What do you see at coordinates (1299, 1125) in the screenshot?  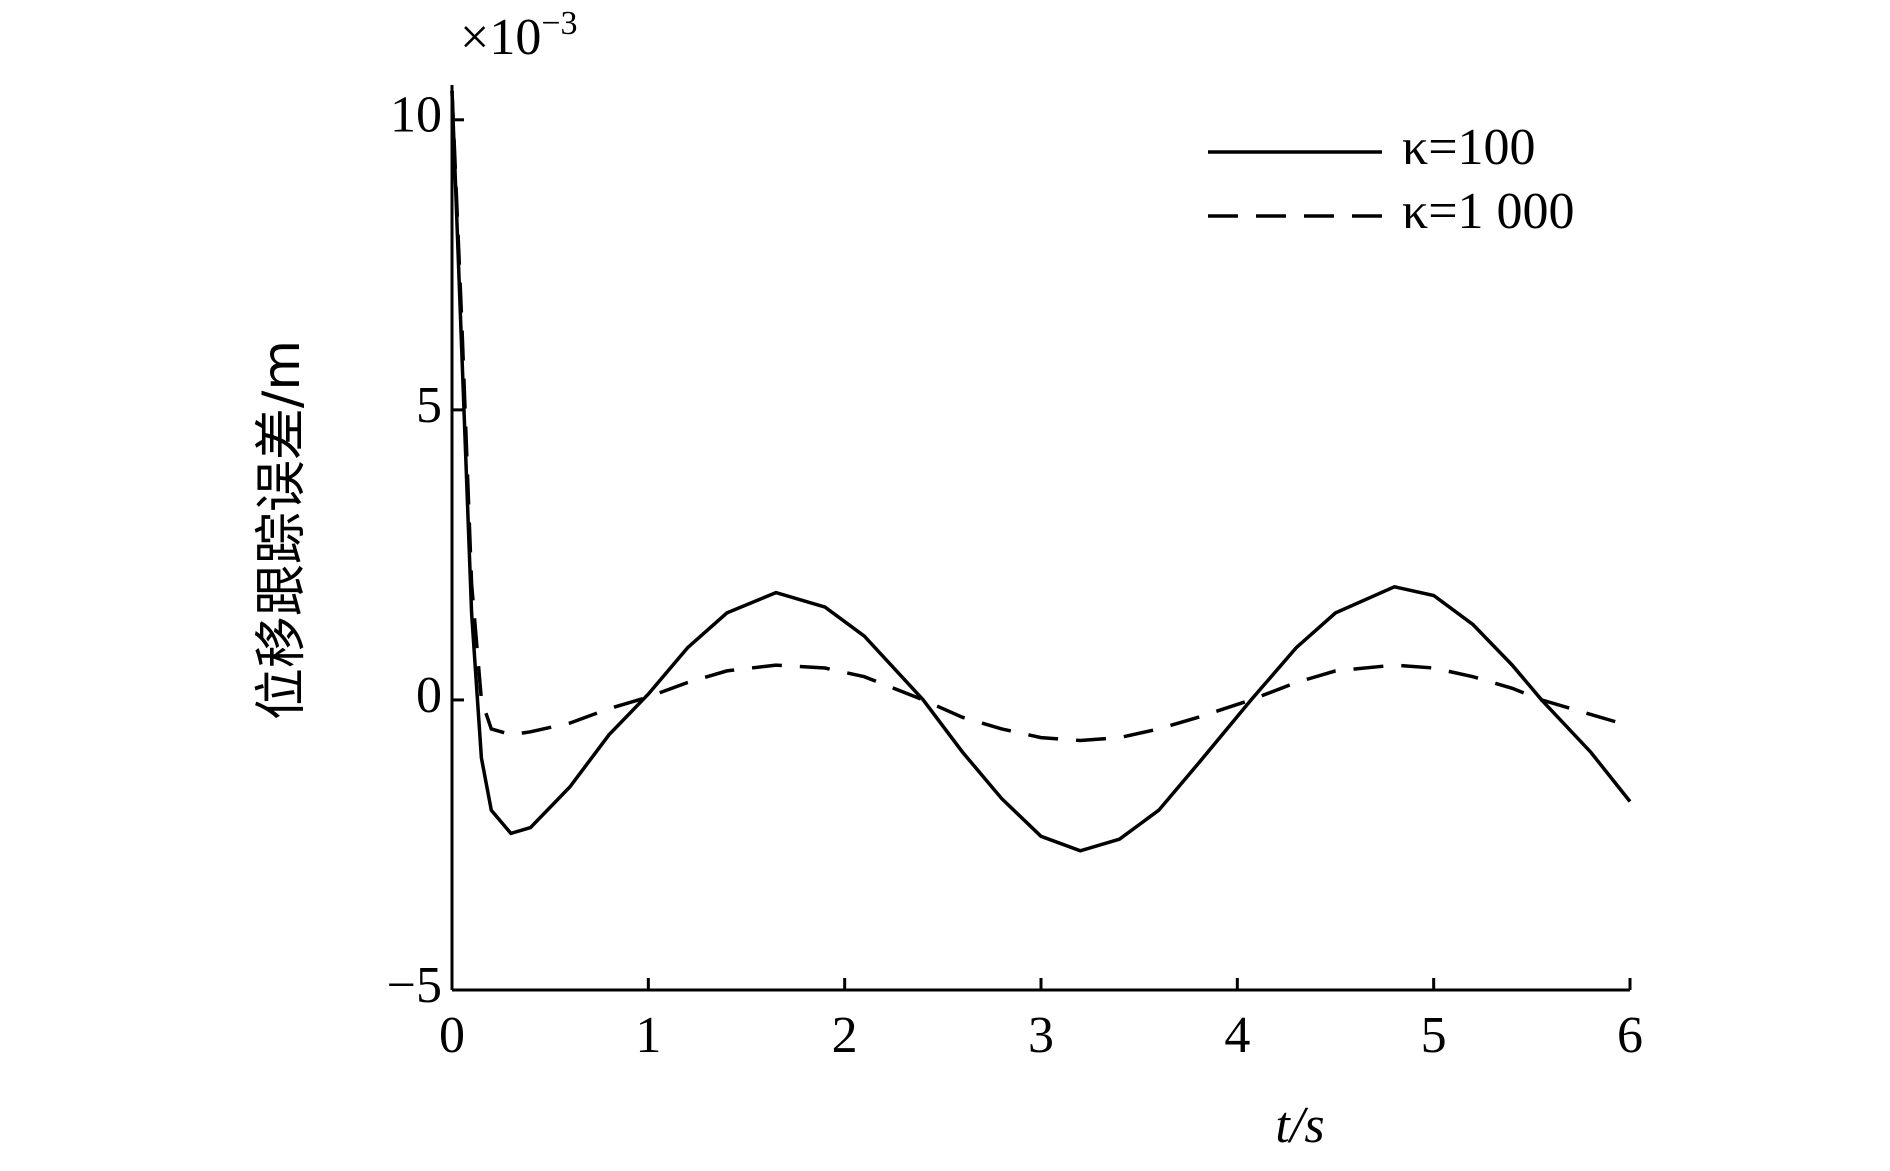 I see `x-axis-label: t/s` at bounding box center [1299, 1125].